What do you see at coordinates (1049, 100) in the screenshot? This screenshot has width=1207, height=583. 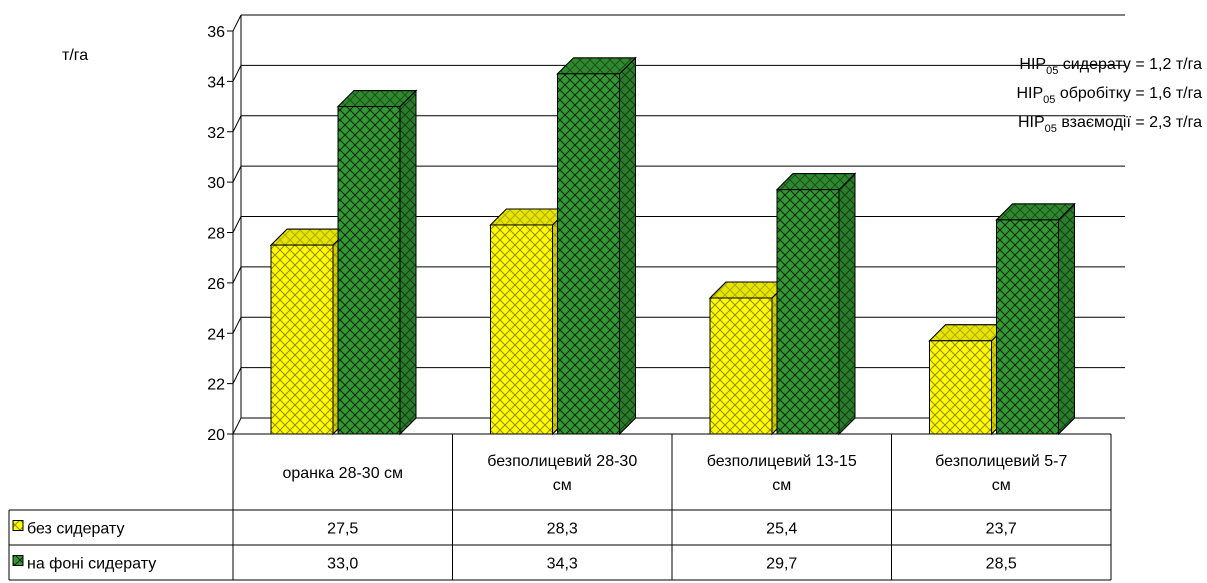 I see `annotation-sub-1: 05` at bounding box center [1049, 100].